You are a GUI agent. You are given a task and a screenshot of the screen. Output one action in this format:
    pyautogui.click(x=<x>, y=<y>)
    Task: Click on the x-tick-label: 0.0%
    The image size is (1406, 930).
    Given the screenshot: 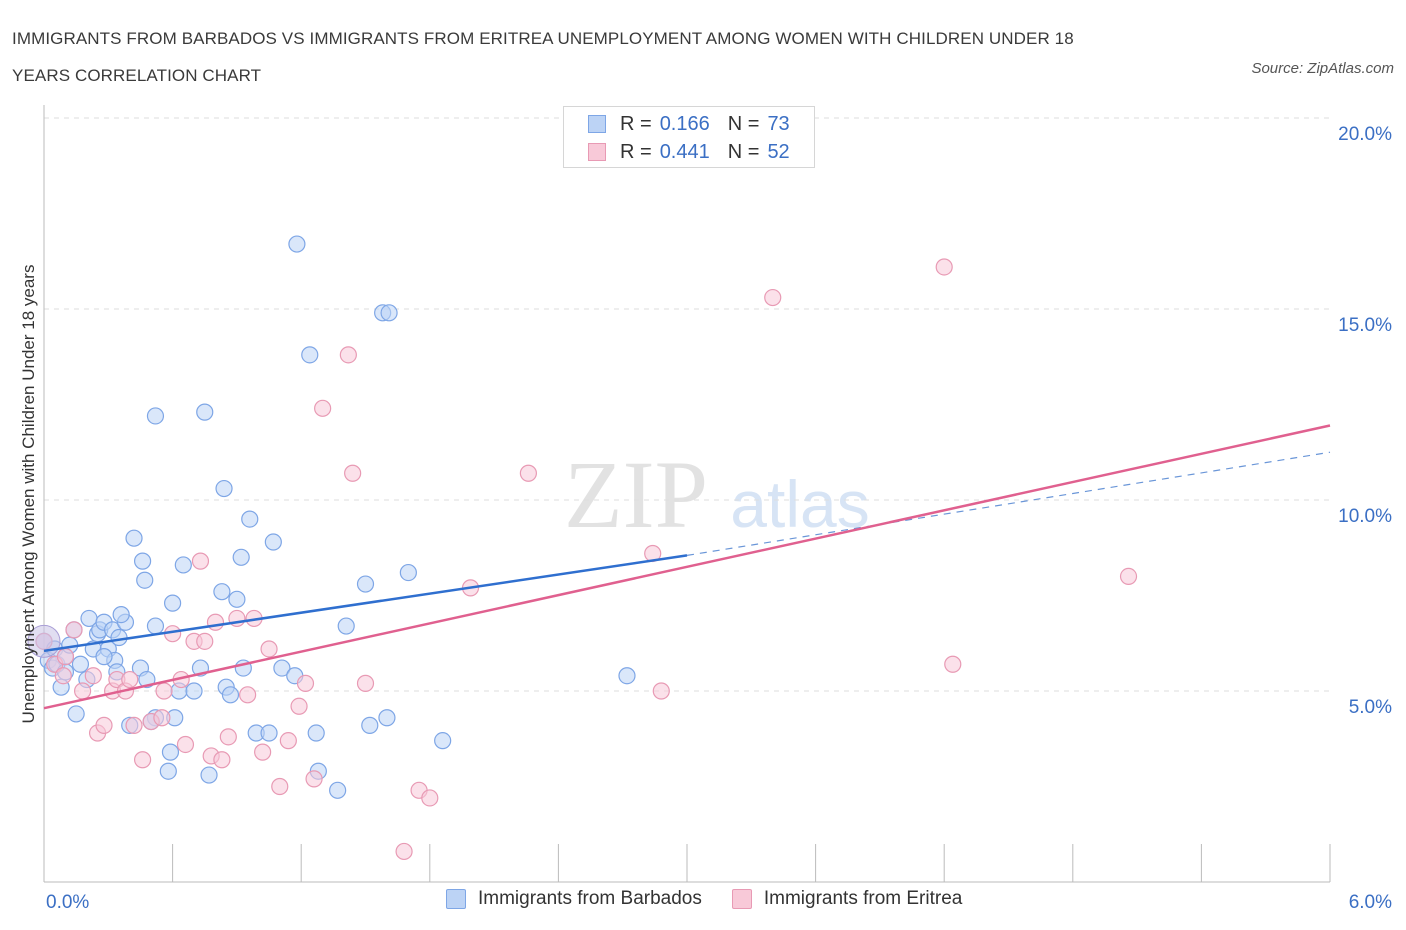 What is the action you would take?
    pyautogui.click(x=67, y=902)
    